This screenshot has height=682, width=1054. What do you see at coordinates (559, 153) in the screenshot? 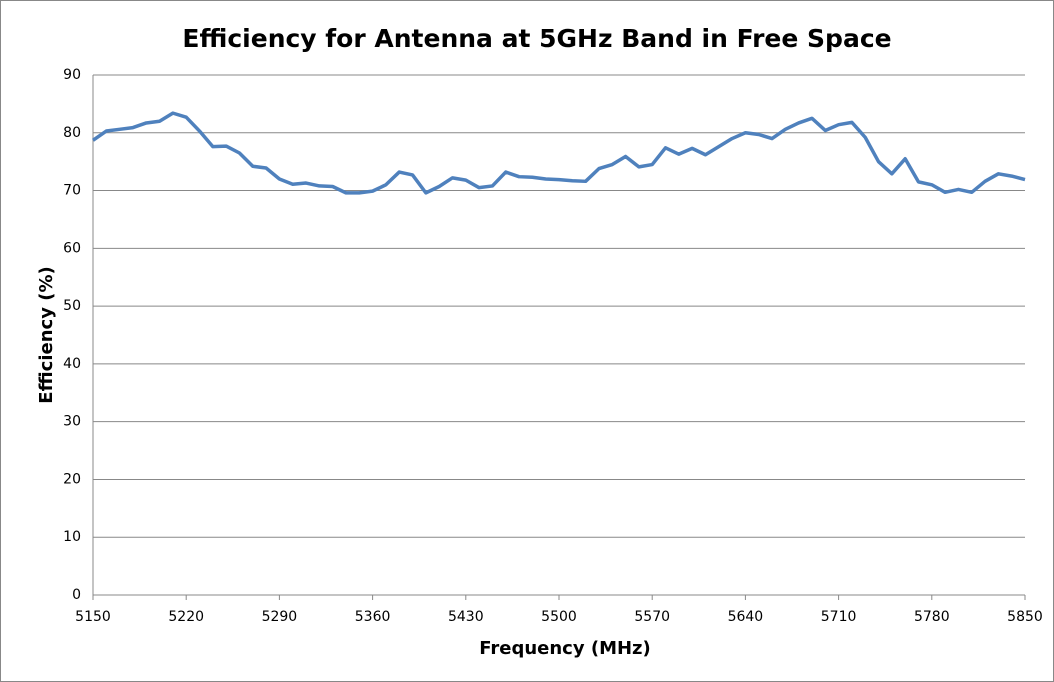
I see `data-line` at bounding box center [559, 153].